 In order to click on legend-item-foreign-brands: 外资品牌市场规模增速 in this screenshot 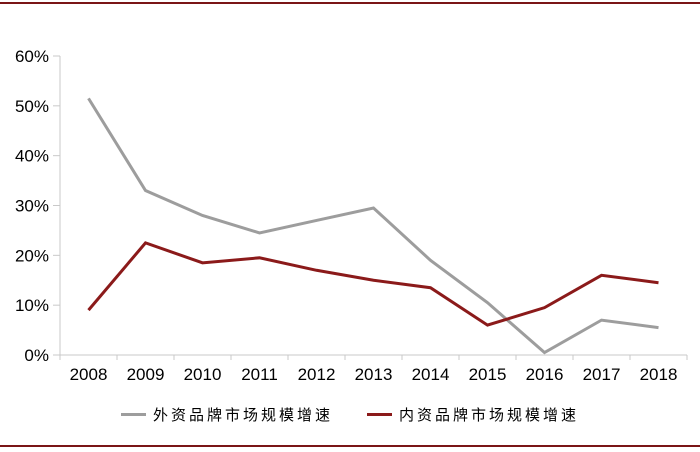, I will do `click(226, 414)`.